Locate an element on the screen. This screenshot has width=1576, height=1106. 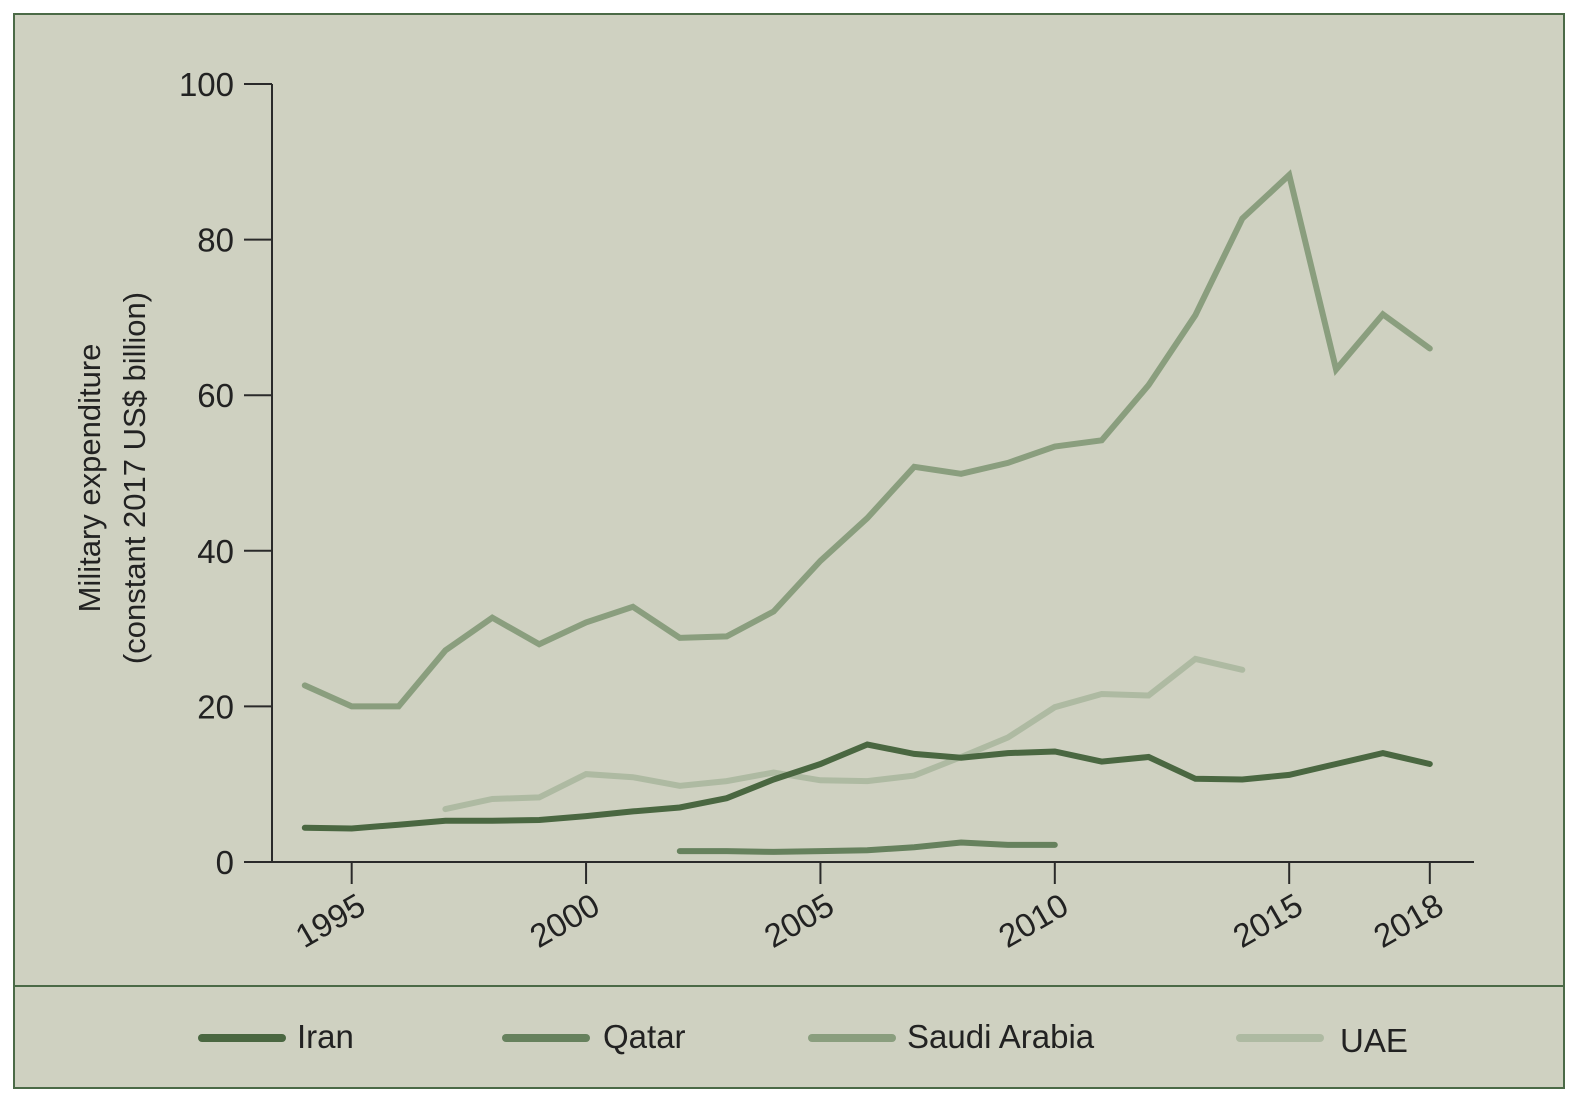
y-tick-label: 0 is located at coordinates (225, 862).